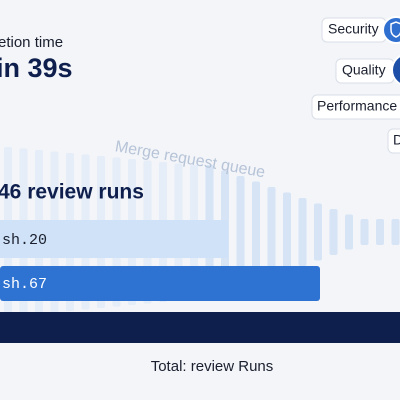 The image size is (400, 400). What do you see at coordinates (200, 327) in the screenshot?
I see `total-bar` at bounding box center [200, 327].